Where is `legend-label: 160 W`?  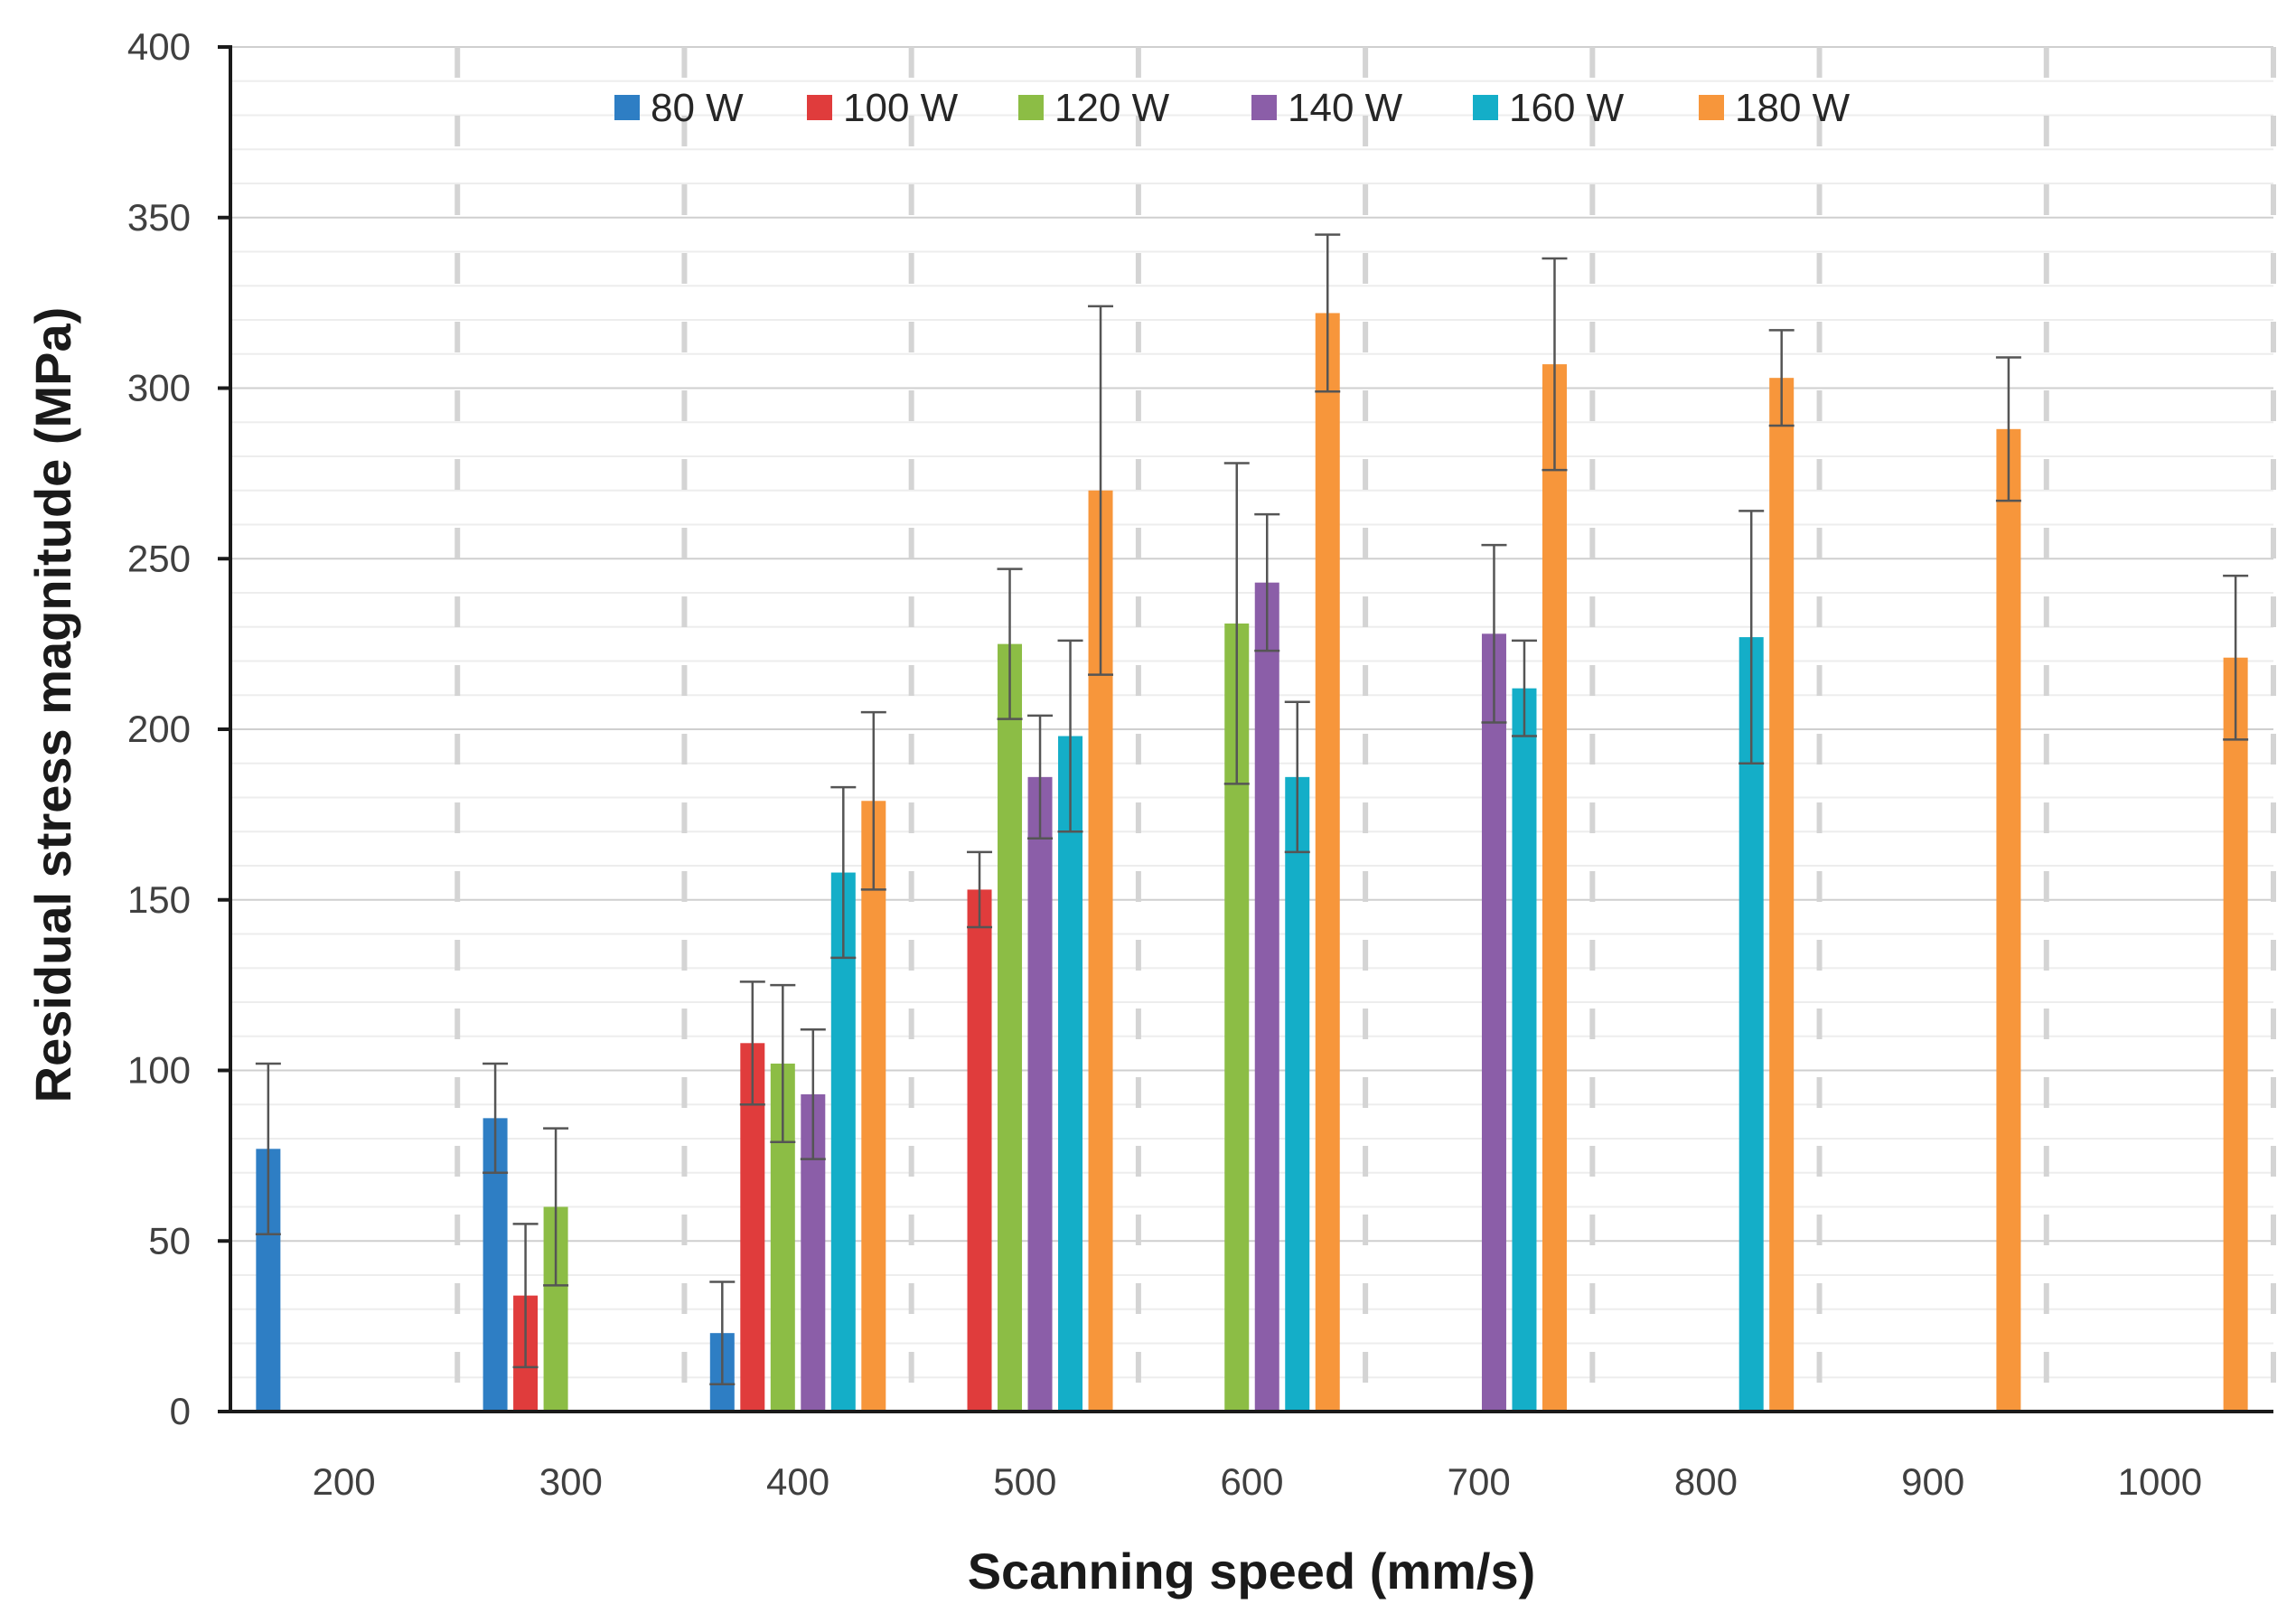
legend-label: 160 W is located at coordinates (1567, 108).